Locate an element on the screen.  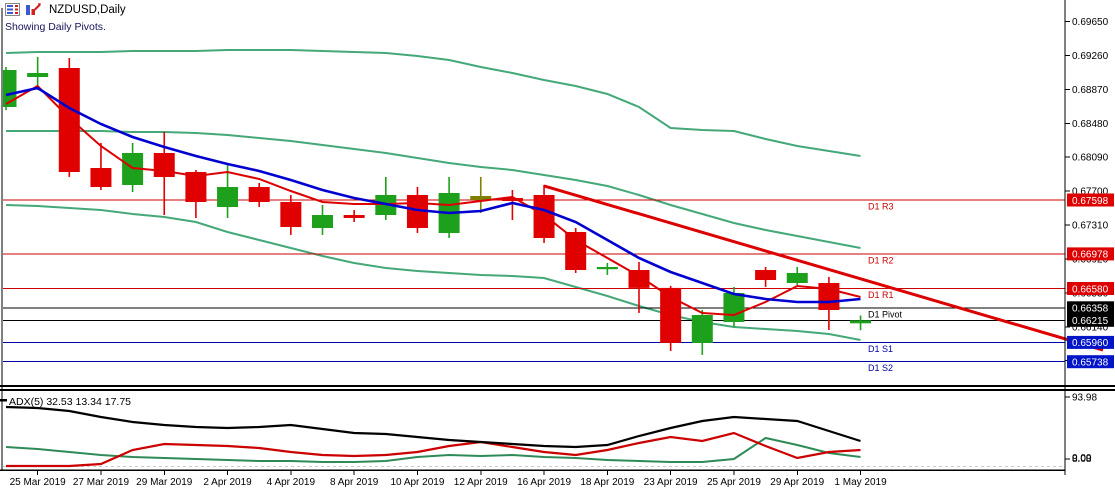
date-tick-label: 25 Mar 2019 is located at coordinates (38, 482).